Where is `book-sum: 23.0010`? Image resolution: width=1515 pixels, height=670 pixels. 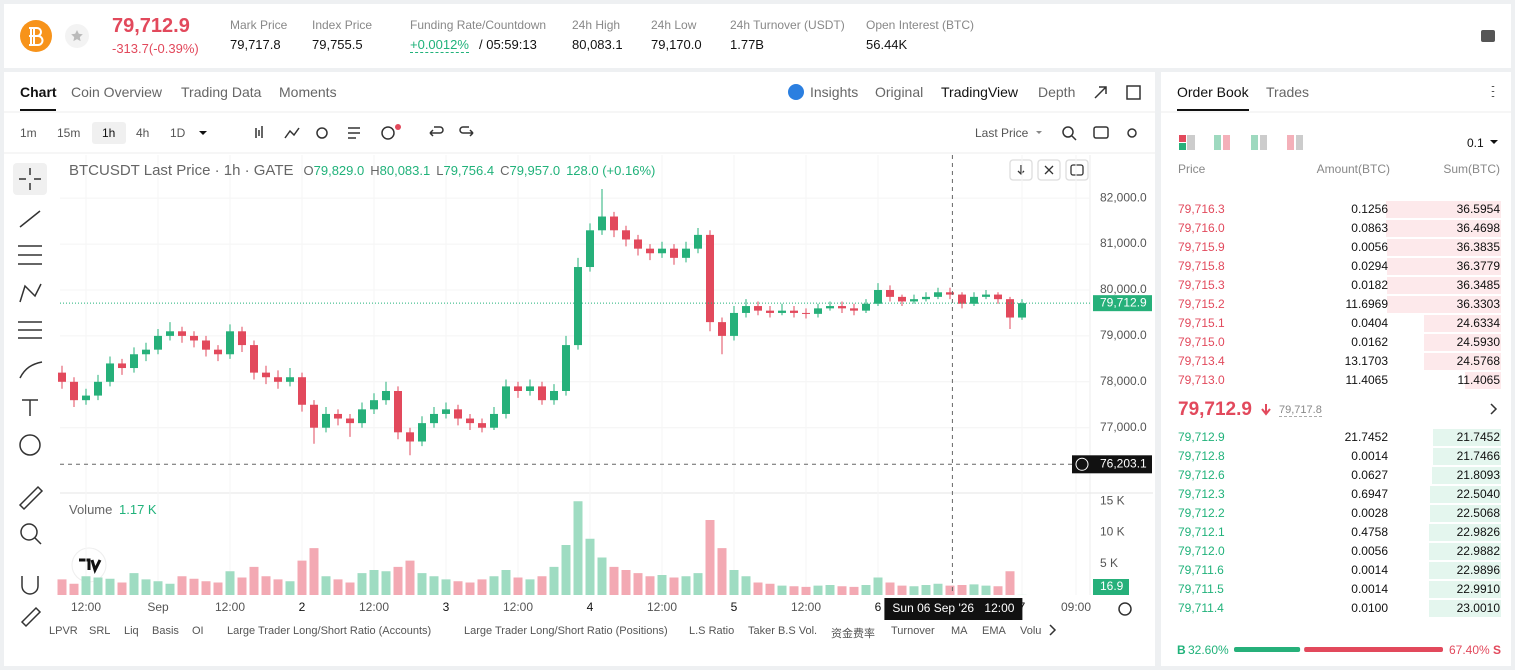
book-sum: 23.0010 is located at coordinates (1478, 608).